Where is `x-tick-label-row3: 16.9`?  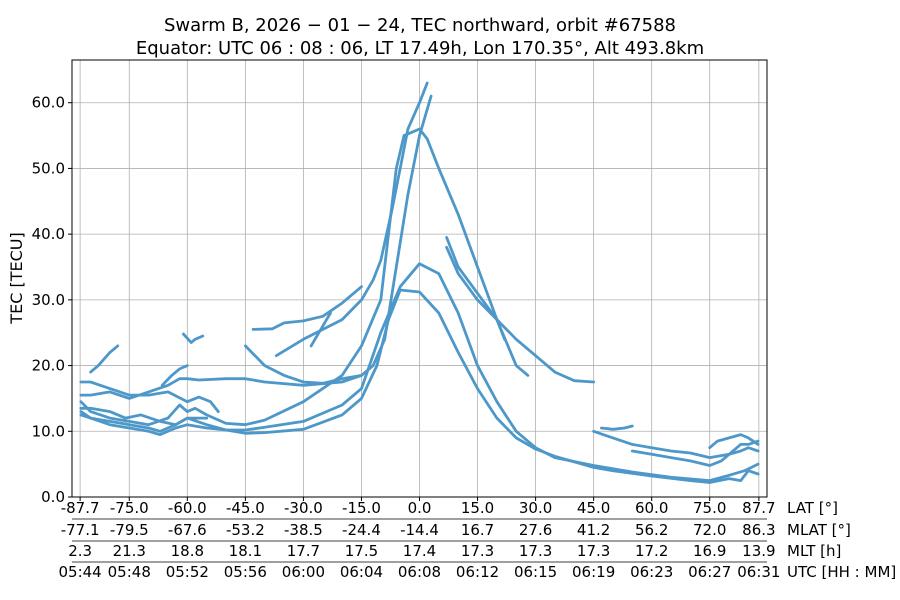
x-tick-label-row3: 16.9 is located at coordinates (709, 551).